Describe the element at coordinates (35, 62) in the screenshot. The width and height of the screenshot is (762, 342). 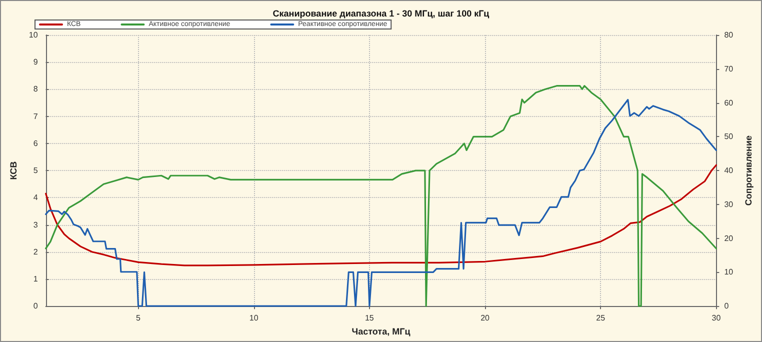
I see `y-tick-label: 9` at that location.